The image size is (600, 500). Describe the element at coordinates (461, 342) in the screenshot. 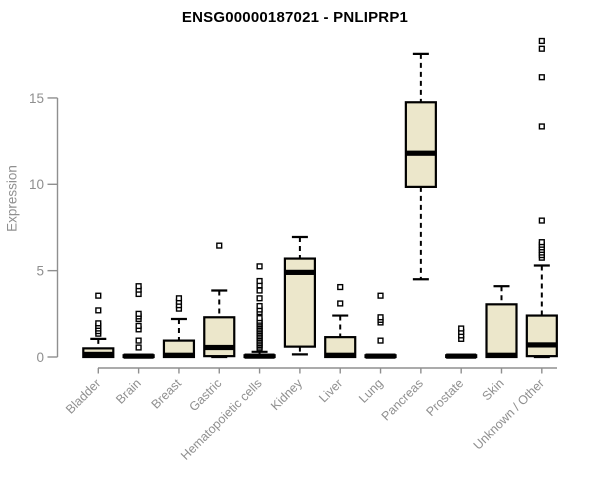

I see `boxplot-prostate` at that location.